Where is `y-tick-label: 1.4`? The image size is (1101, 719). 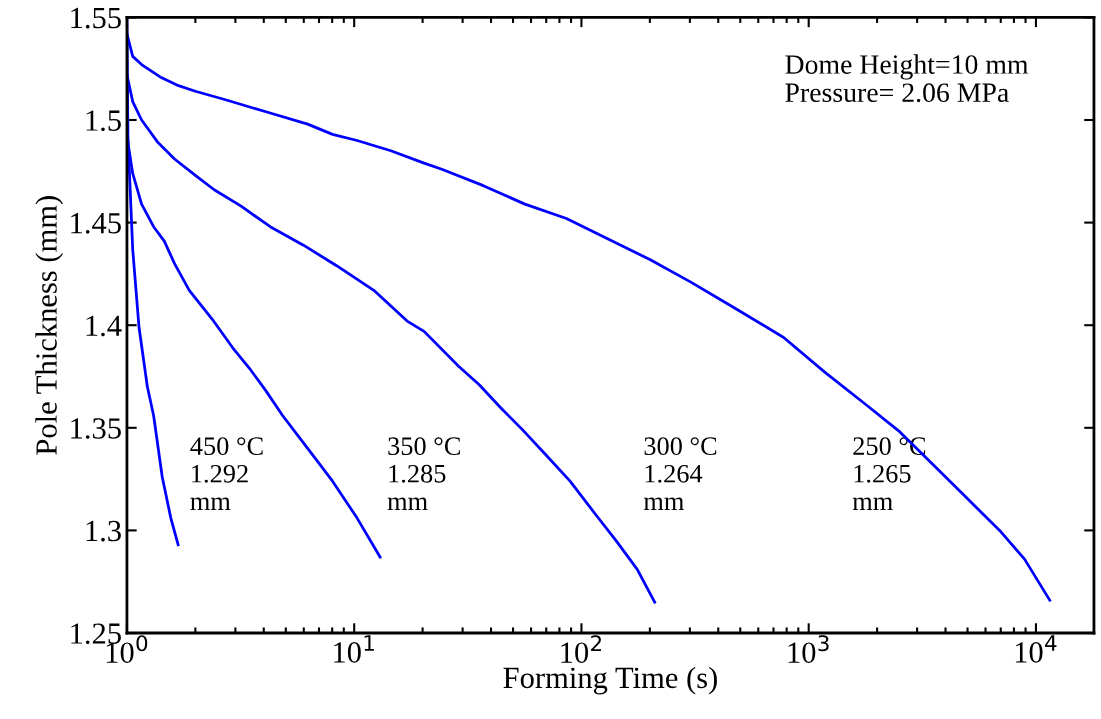
y-tick-label: 1.4 is located at coordinates (104, 326).